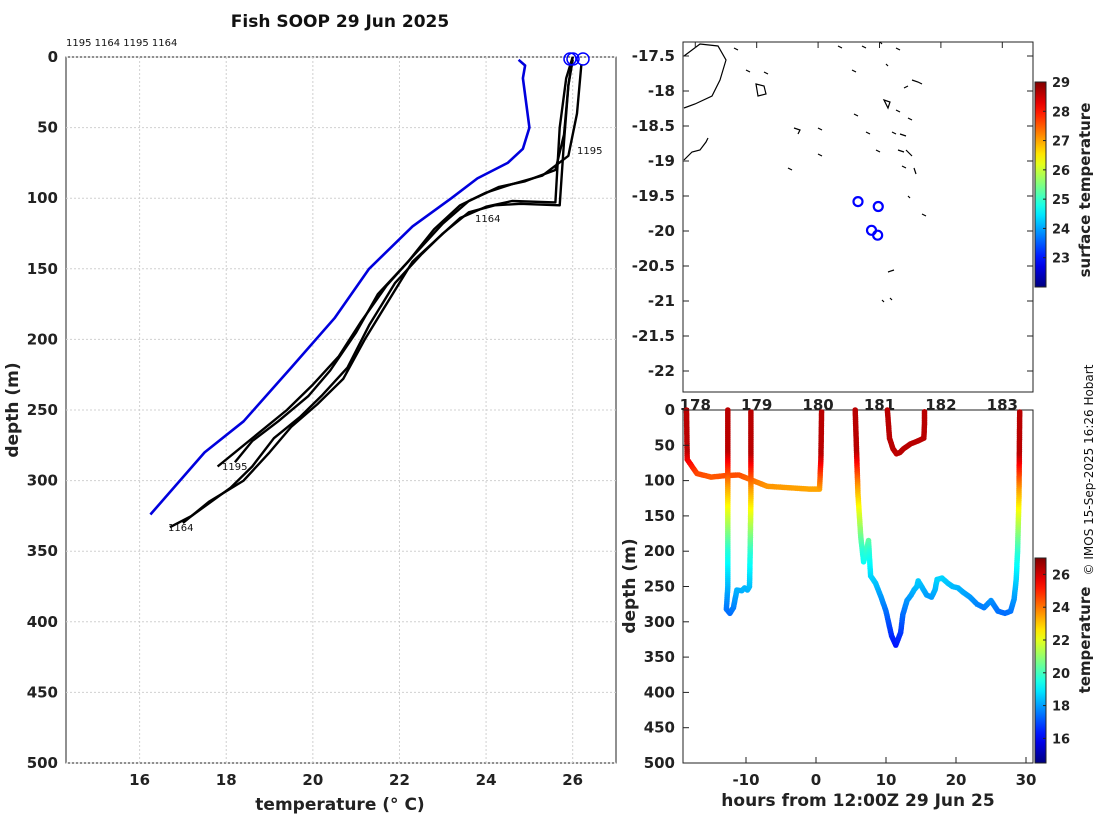 This screenshot has width=1100, height=820. What do you see at coordinates (42, 339) in the screenshot?
I see `y-tick-label: 200` at bounding box center [42, 339].